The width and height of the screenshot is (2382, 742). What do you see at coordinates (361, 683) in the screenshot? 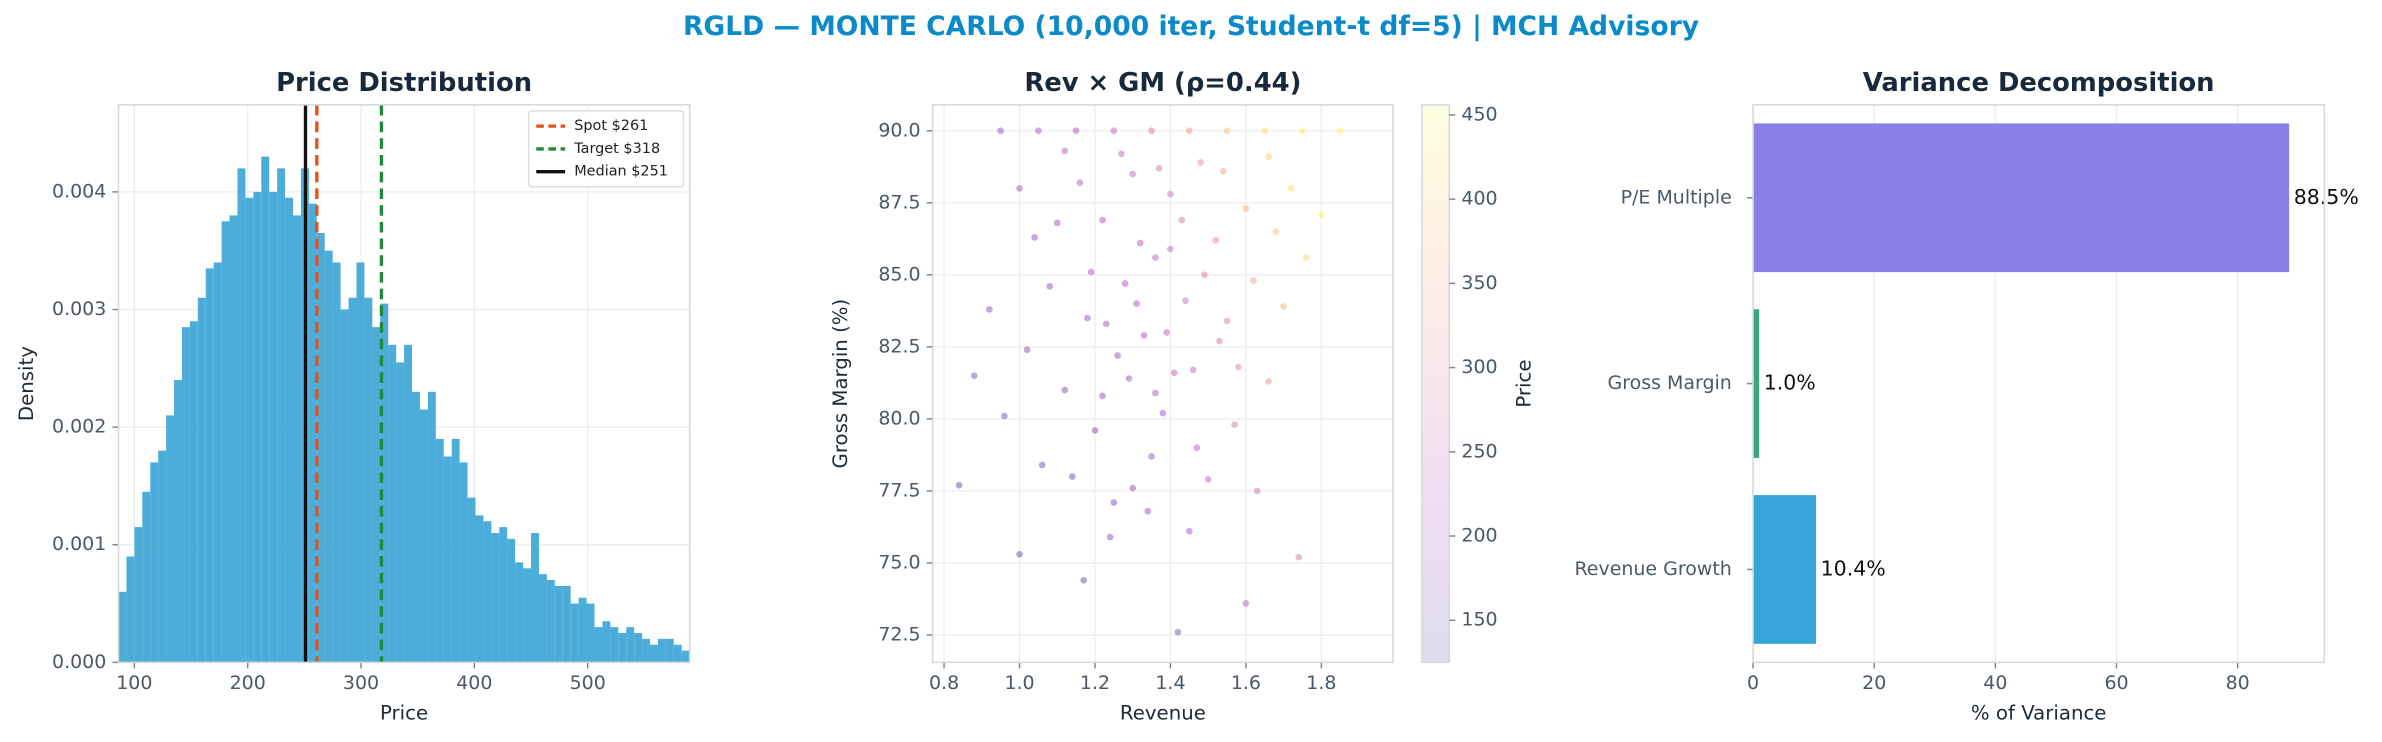
I see `x-tick-label: 300` at bounding box center [361, 683].